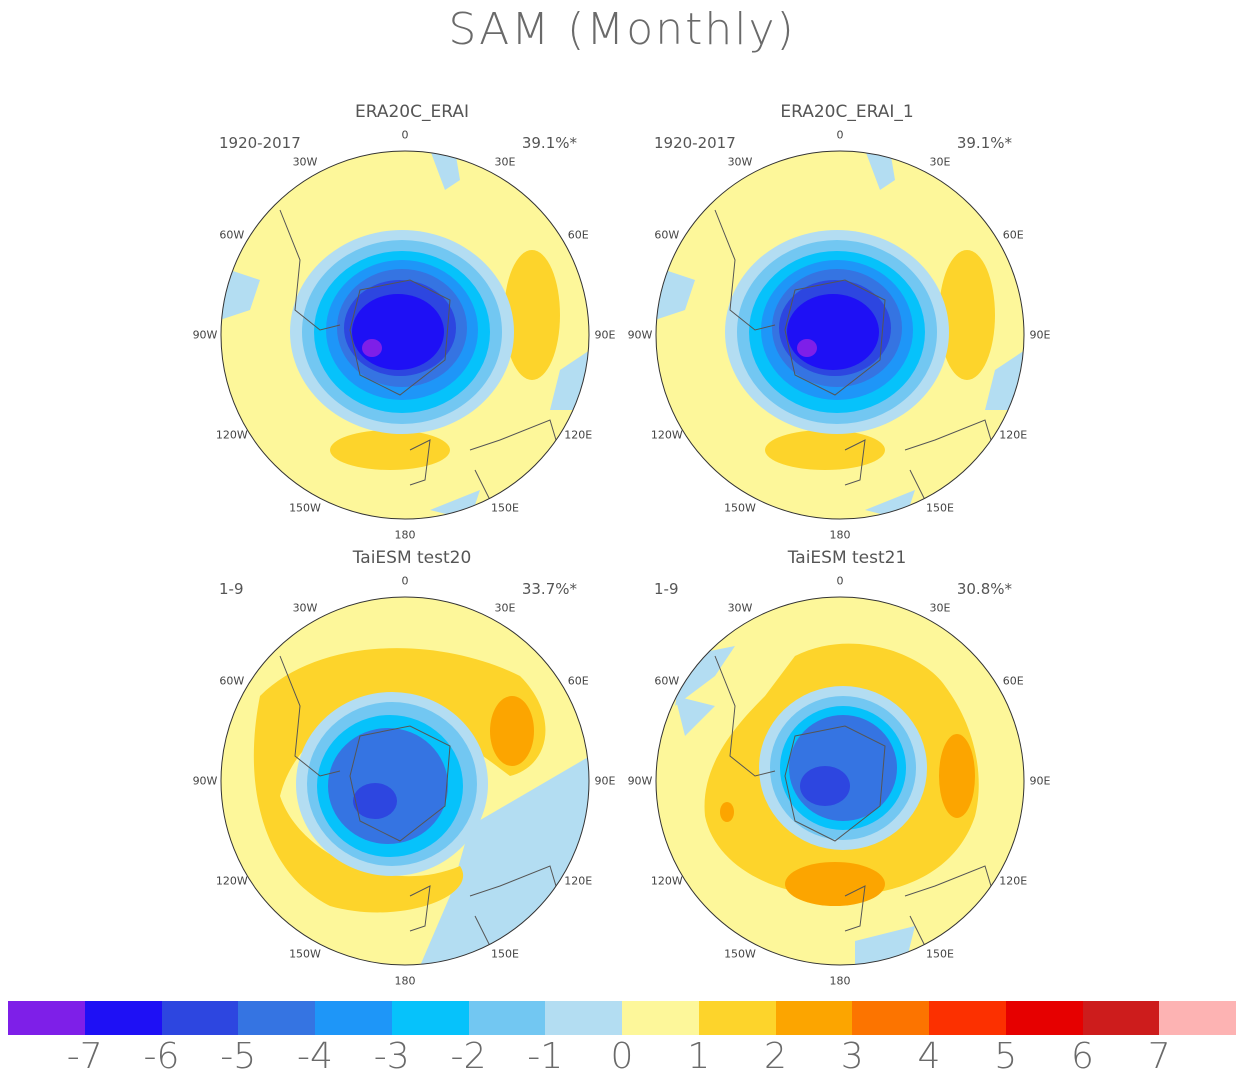 The image size is (1244, 1082). I want to click on variance-explained: 30.8%*, so click(984, 589).